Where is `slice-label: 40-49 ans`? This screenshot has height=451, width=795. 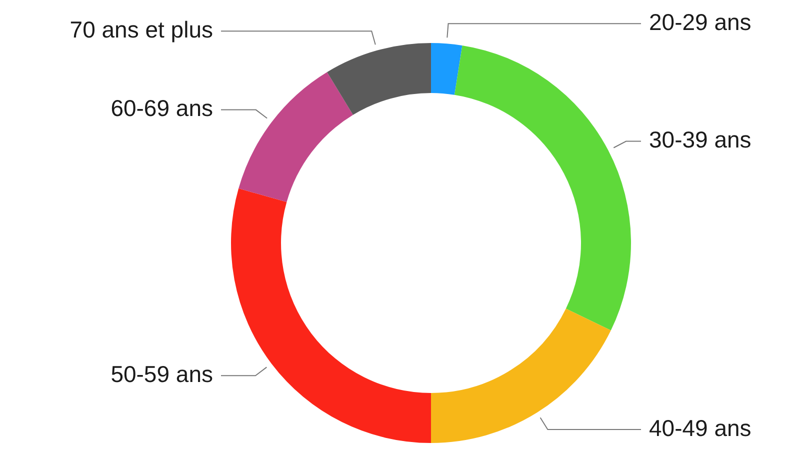 slice-label: 40-49 ans is located at coordinates (700, 427).